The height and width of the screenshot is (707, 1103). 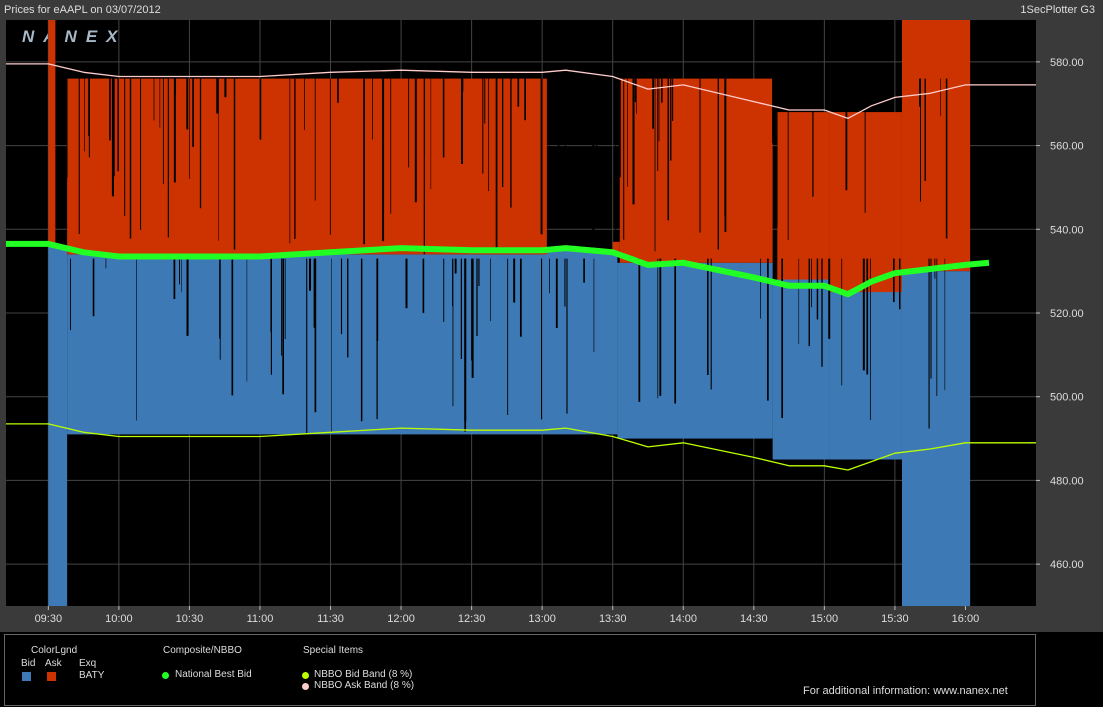 What do you see at coordinates (1057, 10) in the screenshot?
I see `app-name: 1SecPlotter G3` at bounding box center [1057, 10].